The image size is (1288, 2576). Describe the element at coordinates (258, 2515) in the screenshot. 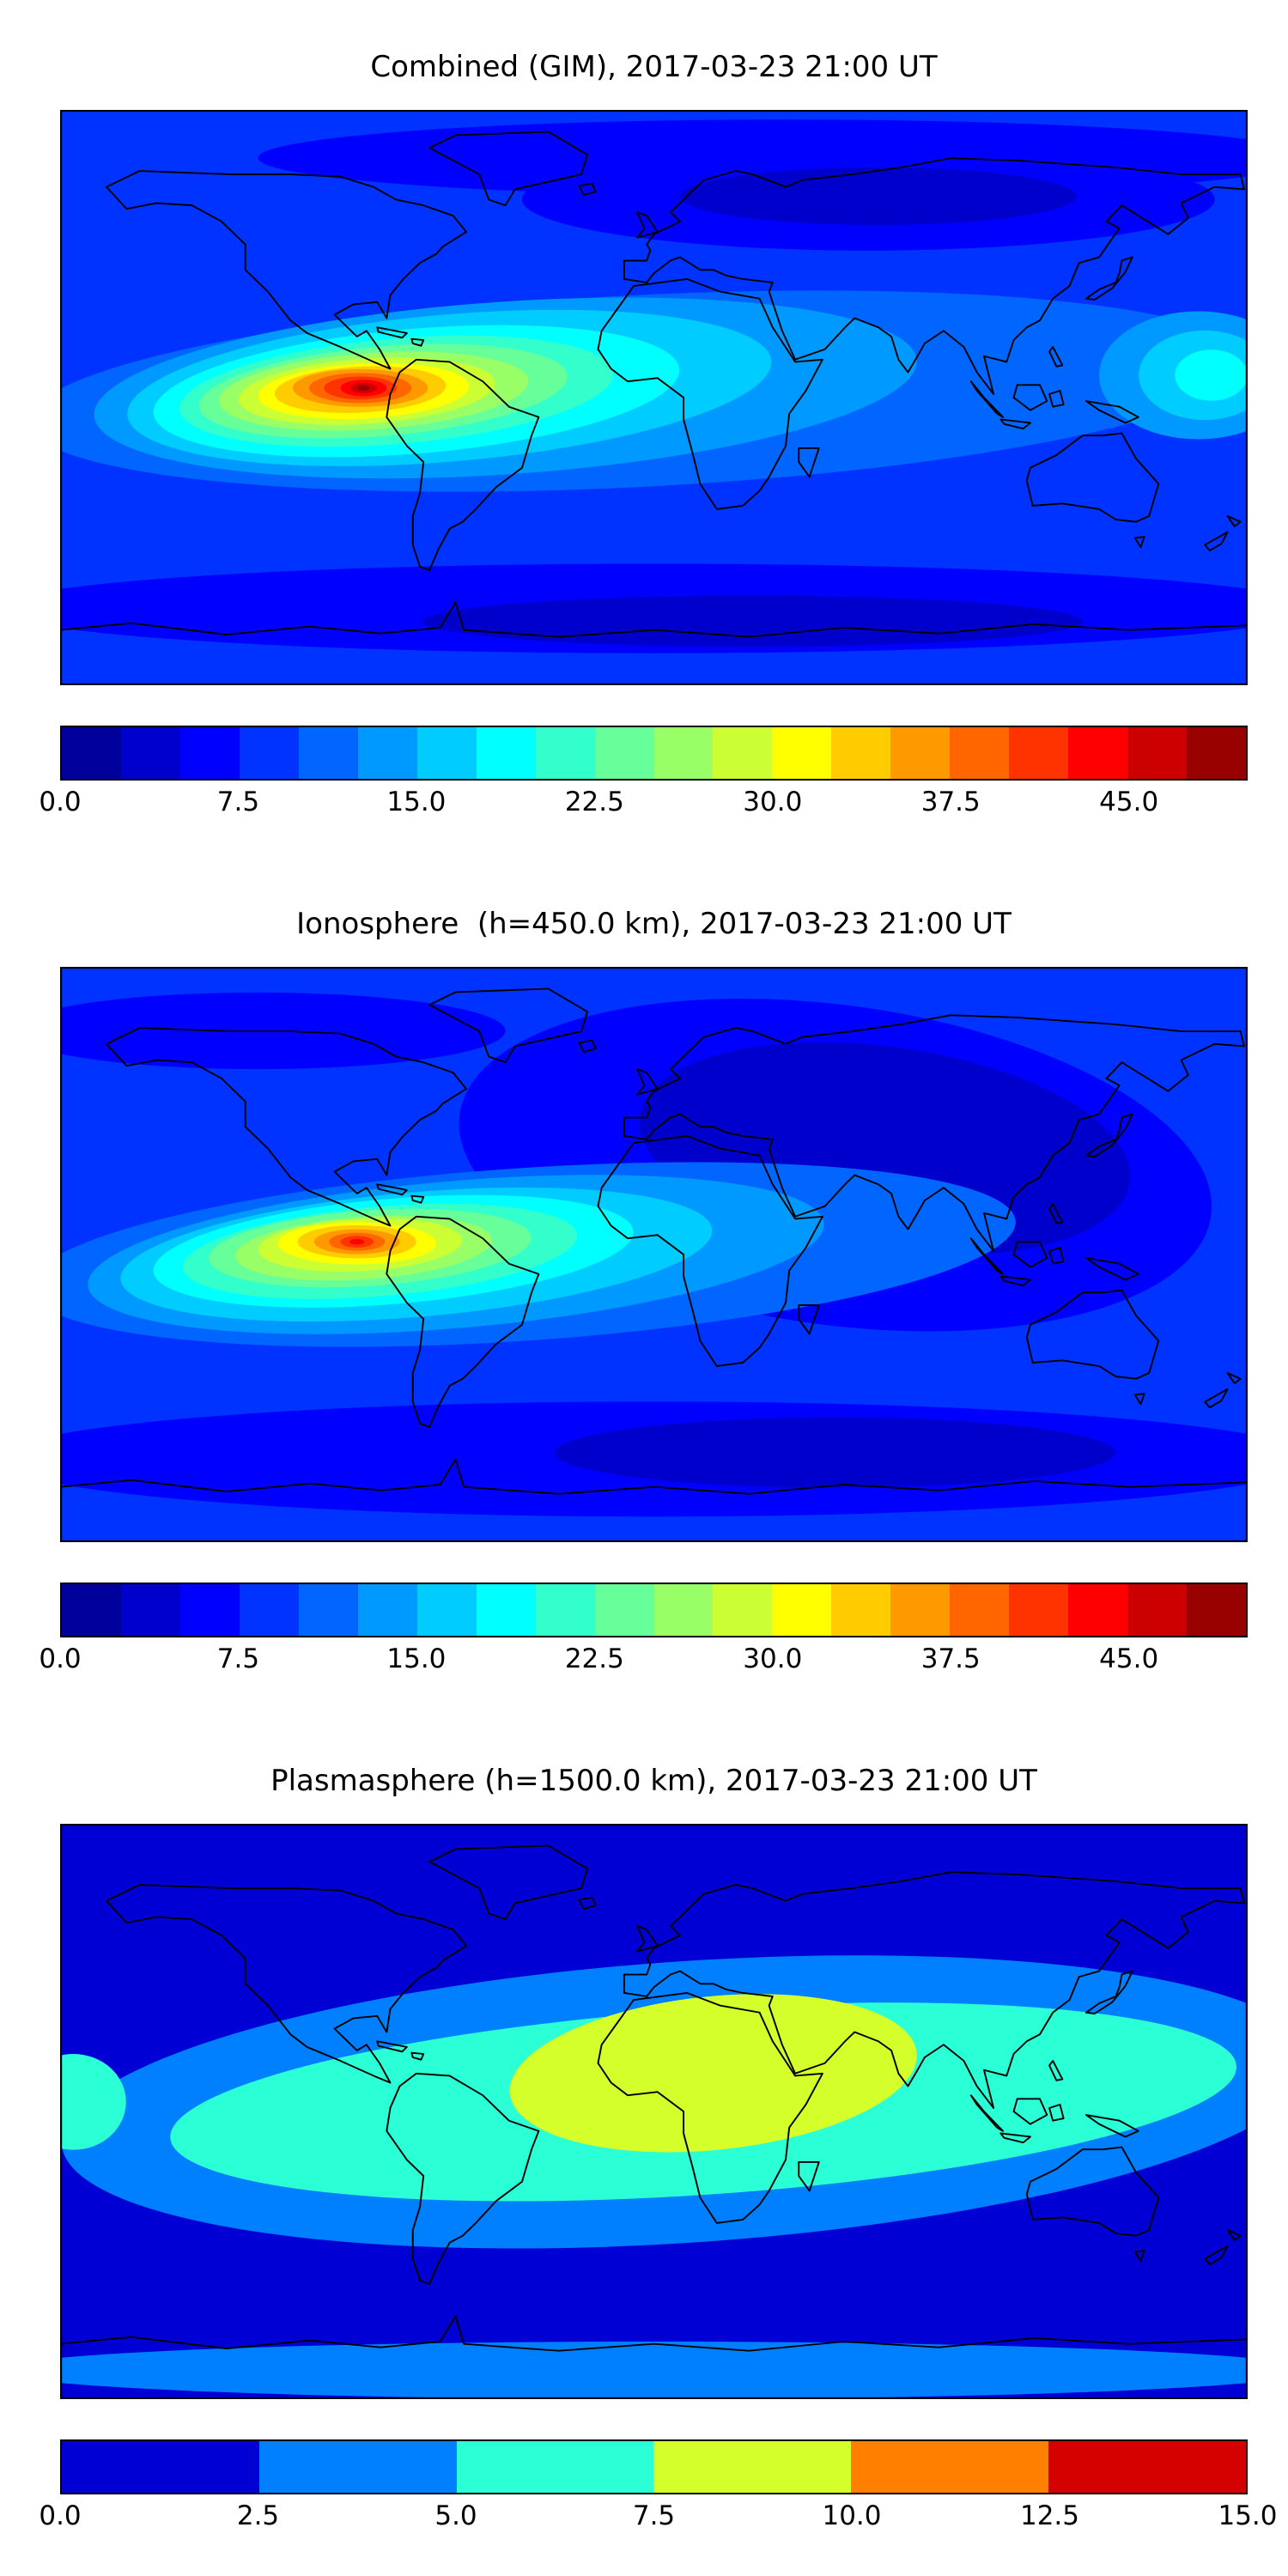

I see `colorbar-tick-label: 2.5` at that location.